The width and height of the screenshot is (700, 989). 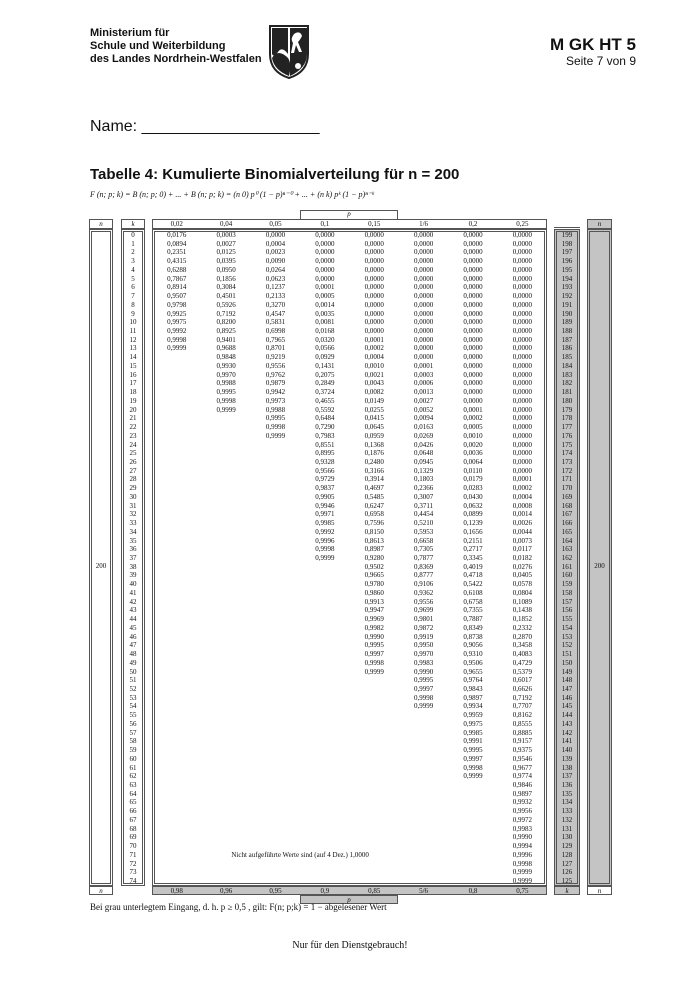 I want to click on table-cell: 0,5953, so click(x=423, y=531).